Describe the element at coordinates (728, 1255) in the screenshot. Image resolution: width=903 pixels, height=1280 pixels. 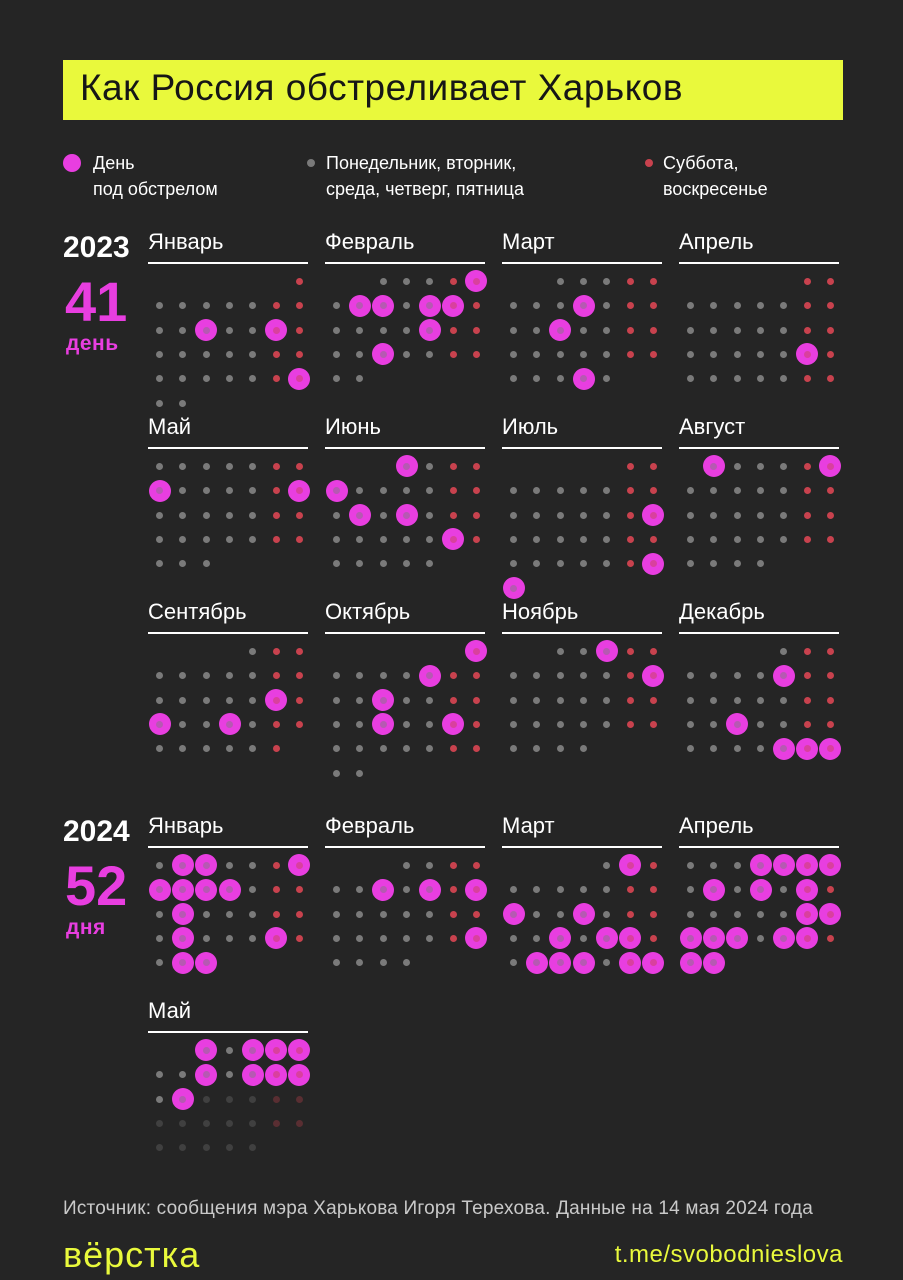
I see `telegram-link: t.me/svobodnieslova` at that location.